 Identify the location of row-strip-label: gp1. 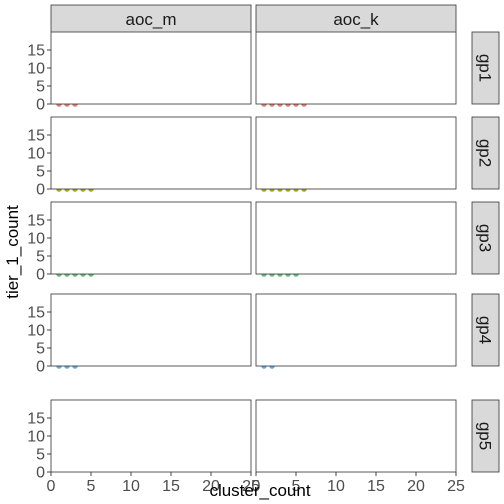
(485, 68).